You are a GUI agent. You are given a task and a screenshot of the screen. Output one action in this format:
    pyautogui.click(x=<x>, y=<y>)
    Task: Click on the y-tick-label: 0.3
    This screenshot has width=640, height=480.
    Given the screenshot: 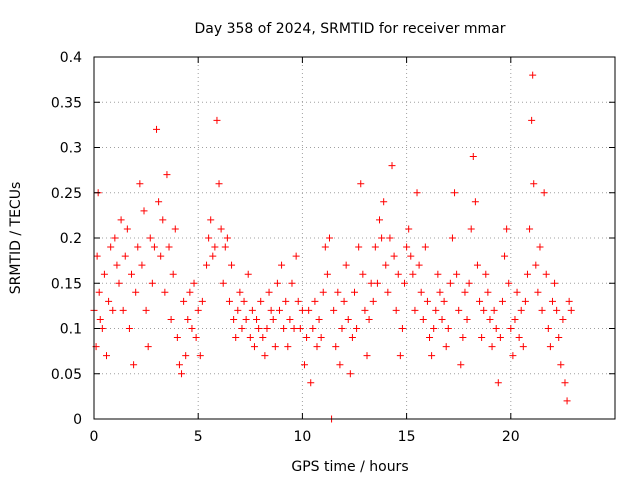 What is the action you would take?
    pyautogui.click(x=71, y=149)
    